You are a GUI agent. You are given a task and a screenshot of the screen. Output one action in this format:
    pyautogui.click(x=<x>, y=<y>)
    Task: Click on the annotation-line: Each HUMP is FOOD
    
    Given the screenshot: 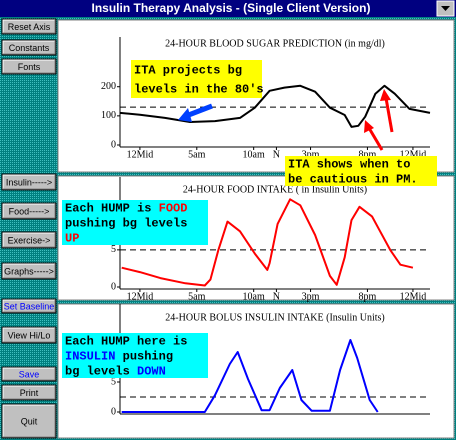 What is the action you would take?
    pyautogui.click(x=126, y=209)
    